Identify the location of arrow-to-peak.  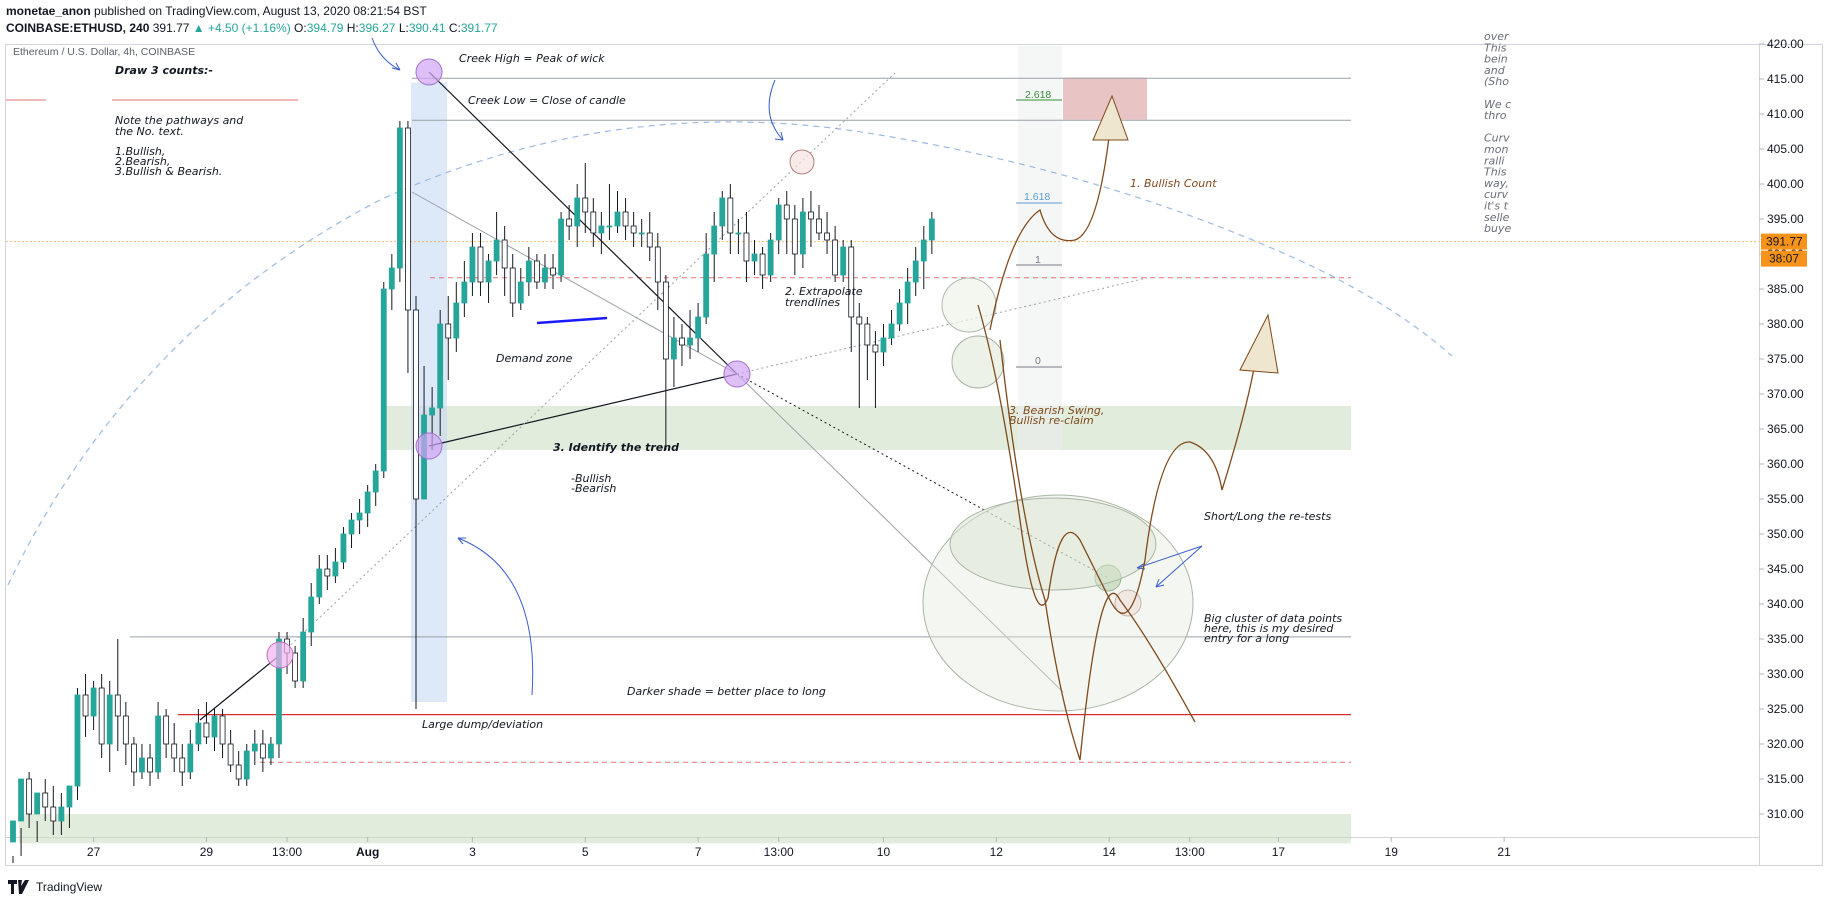
(386, 54).